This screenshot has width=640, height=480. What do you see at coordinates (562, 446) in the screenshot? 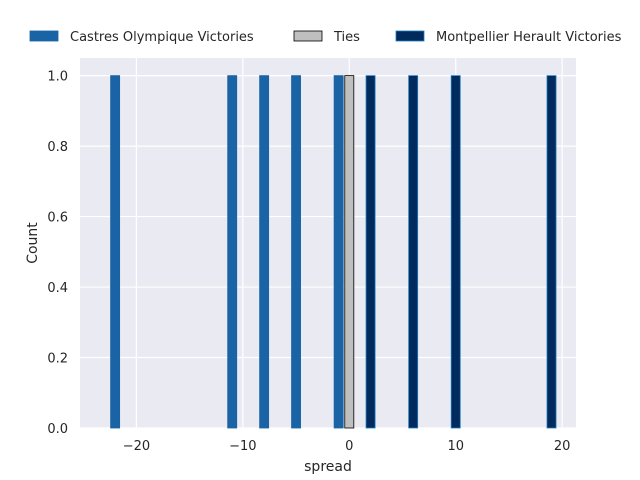
I see `x-tick-label: 20` at bounding box center [562, 446].